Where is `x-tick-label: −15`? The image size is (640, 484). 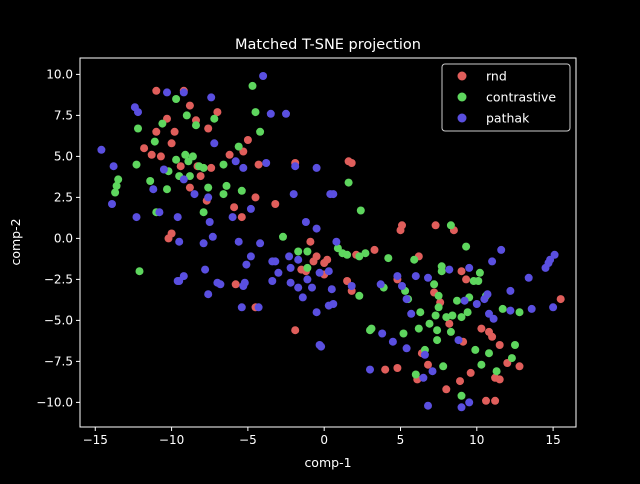 x-tick-label: −15 is located at coordinates (95, 440).